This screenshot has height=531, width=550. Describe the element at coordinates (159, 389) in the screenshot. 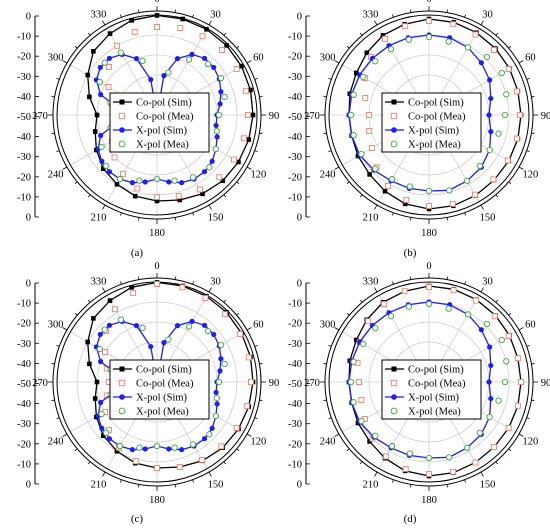

I see `legend-box` at that location.